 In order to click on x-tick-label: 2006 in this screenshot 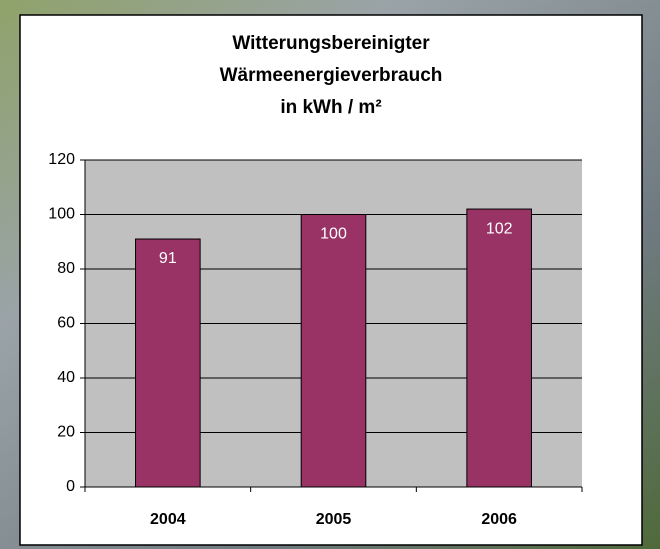, I will do `click(499, 519)`.